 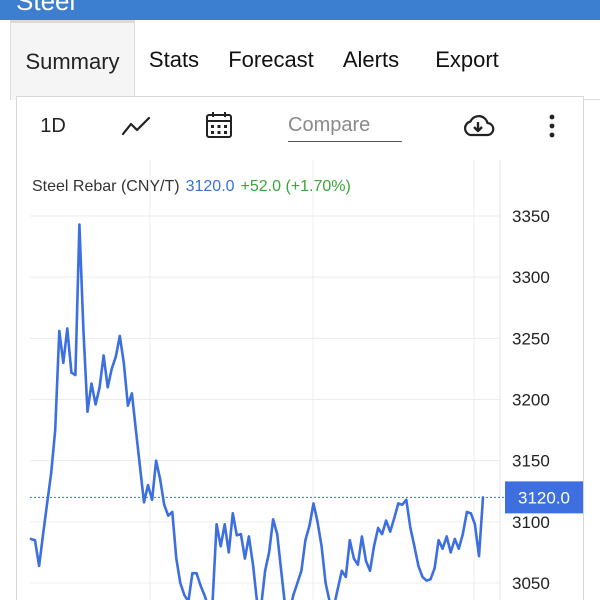 I want to click on last-price-tag-label: 3120.0, so click(x=544, y=497).